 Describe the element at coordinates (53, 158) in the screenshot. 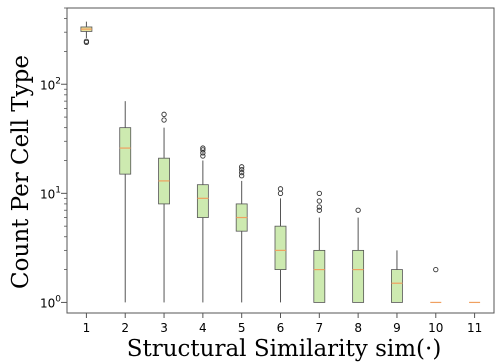

I see `y-axis-ticks: 10⁰ 10¹ 10²` at that location.